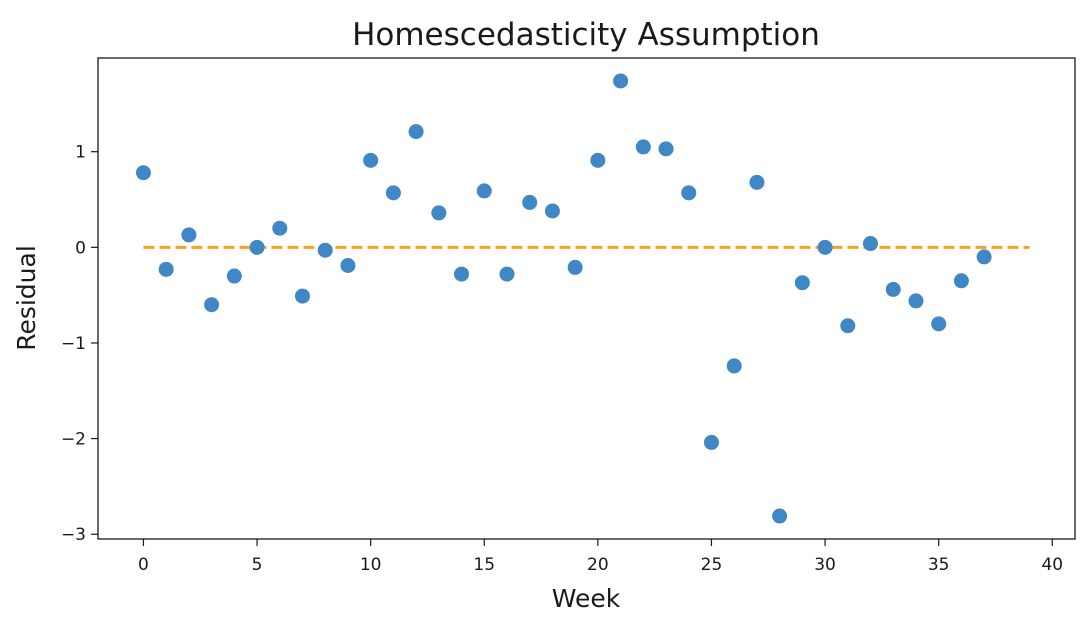 Image resolution: width=1090 pixels, height=632 pixels. Describe the element at coordinates (257, 565) in the screenshot. I see `x-tick-label: 5` at that location.